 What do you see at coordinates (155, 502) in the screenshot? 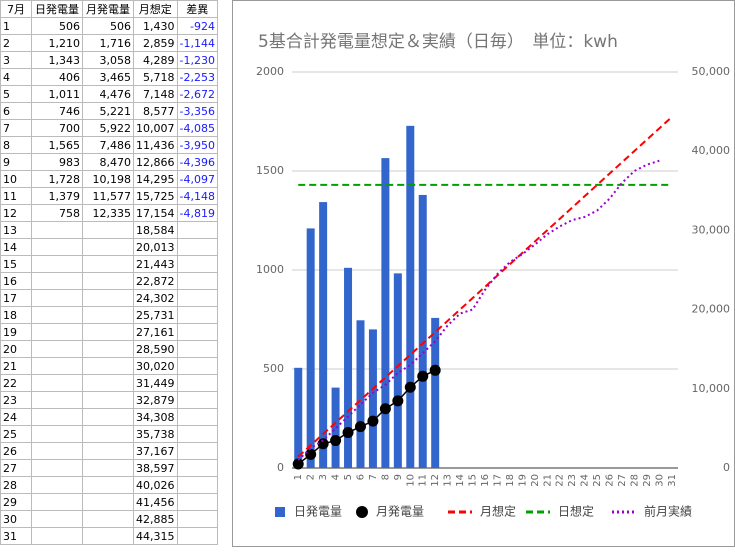
I see `cell: 41,456` at bounding box center [155, 502].